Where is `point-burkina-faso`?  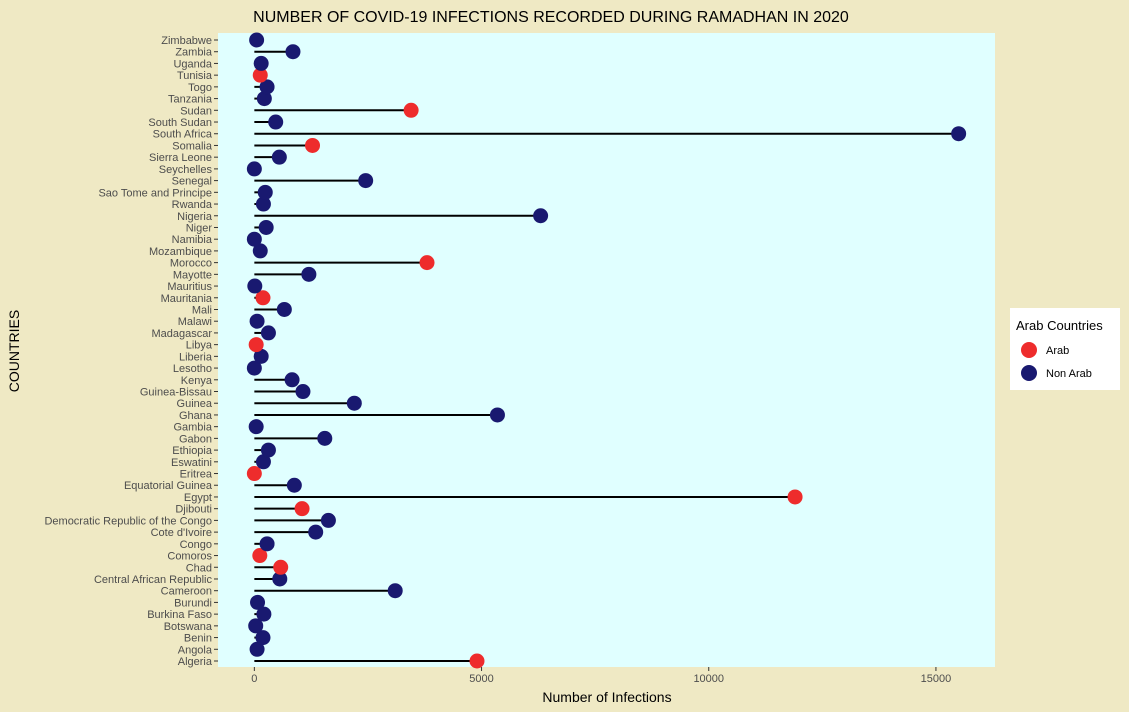
point-burkina-faso is located at coordinates (264, 614).